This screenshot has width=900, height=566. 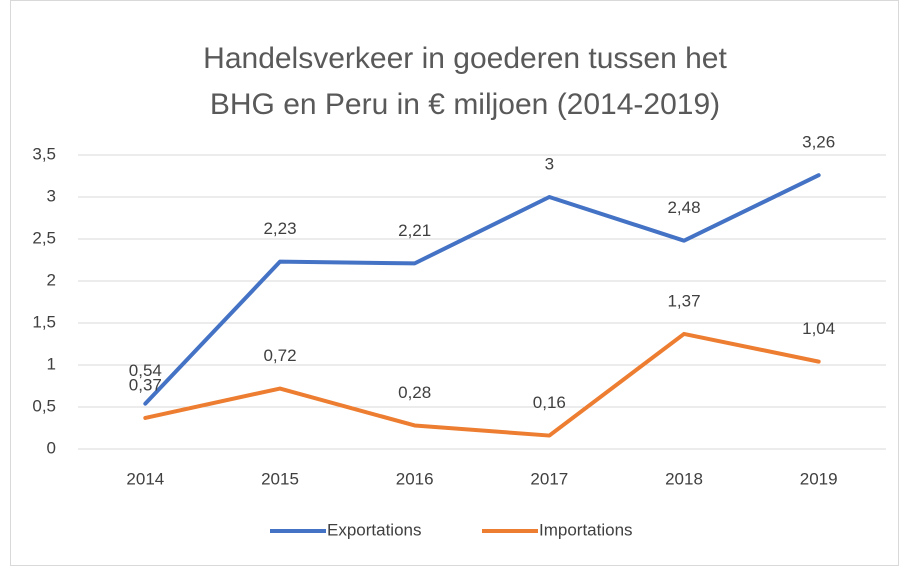 I want to click on y-tick-label: 3,5, so click(x=44, y=153).